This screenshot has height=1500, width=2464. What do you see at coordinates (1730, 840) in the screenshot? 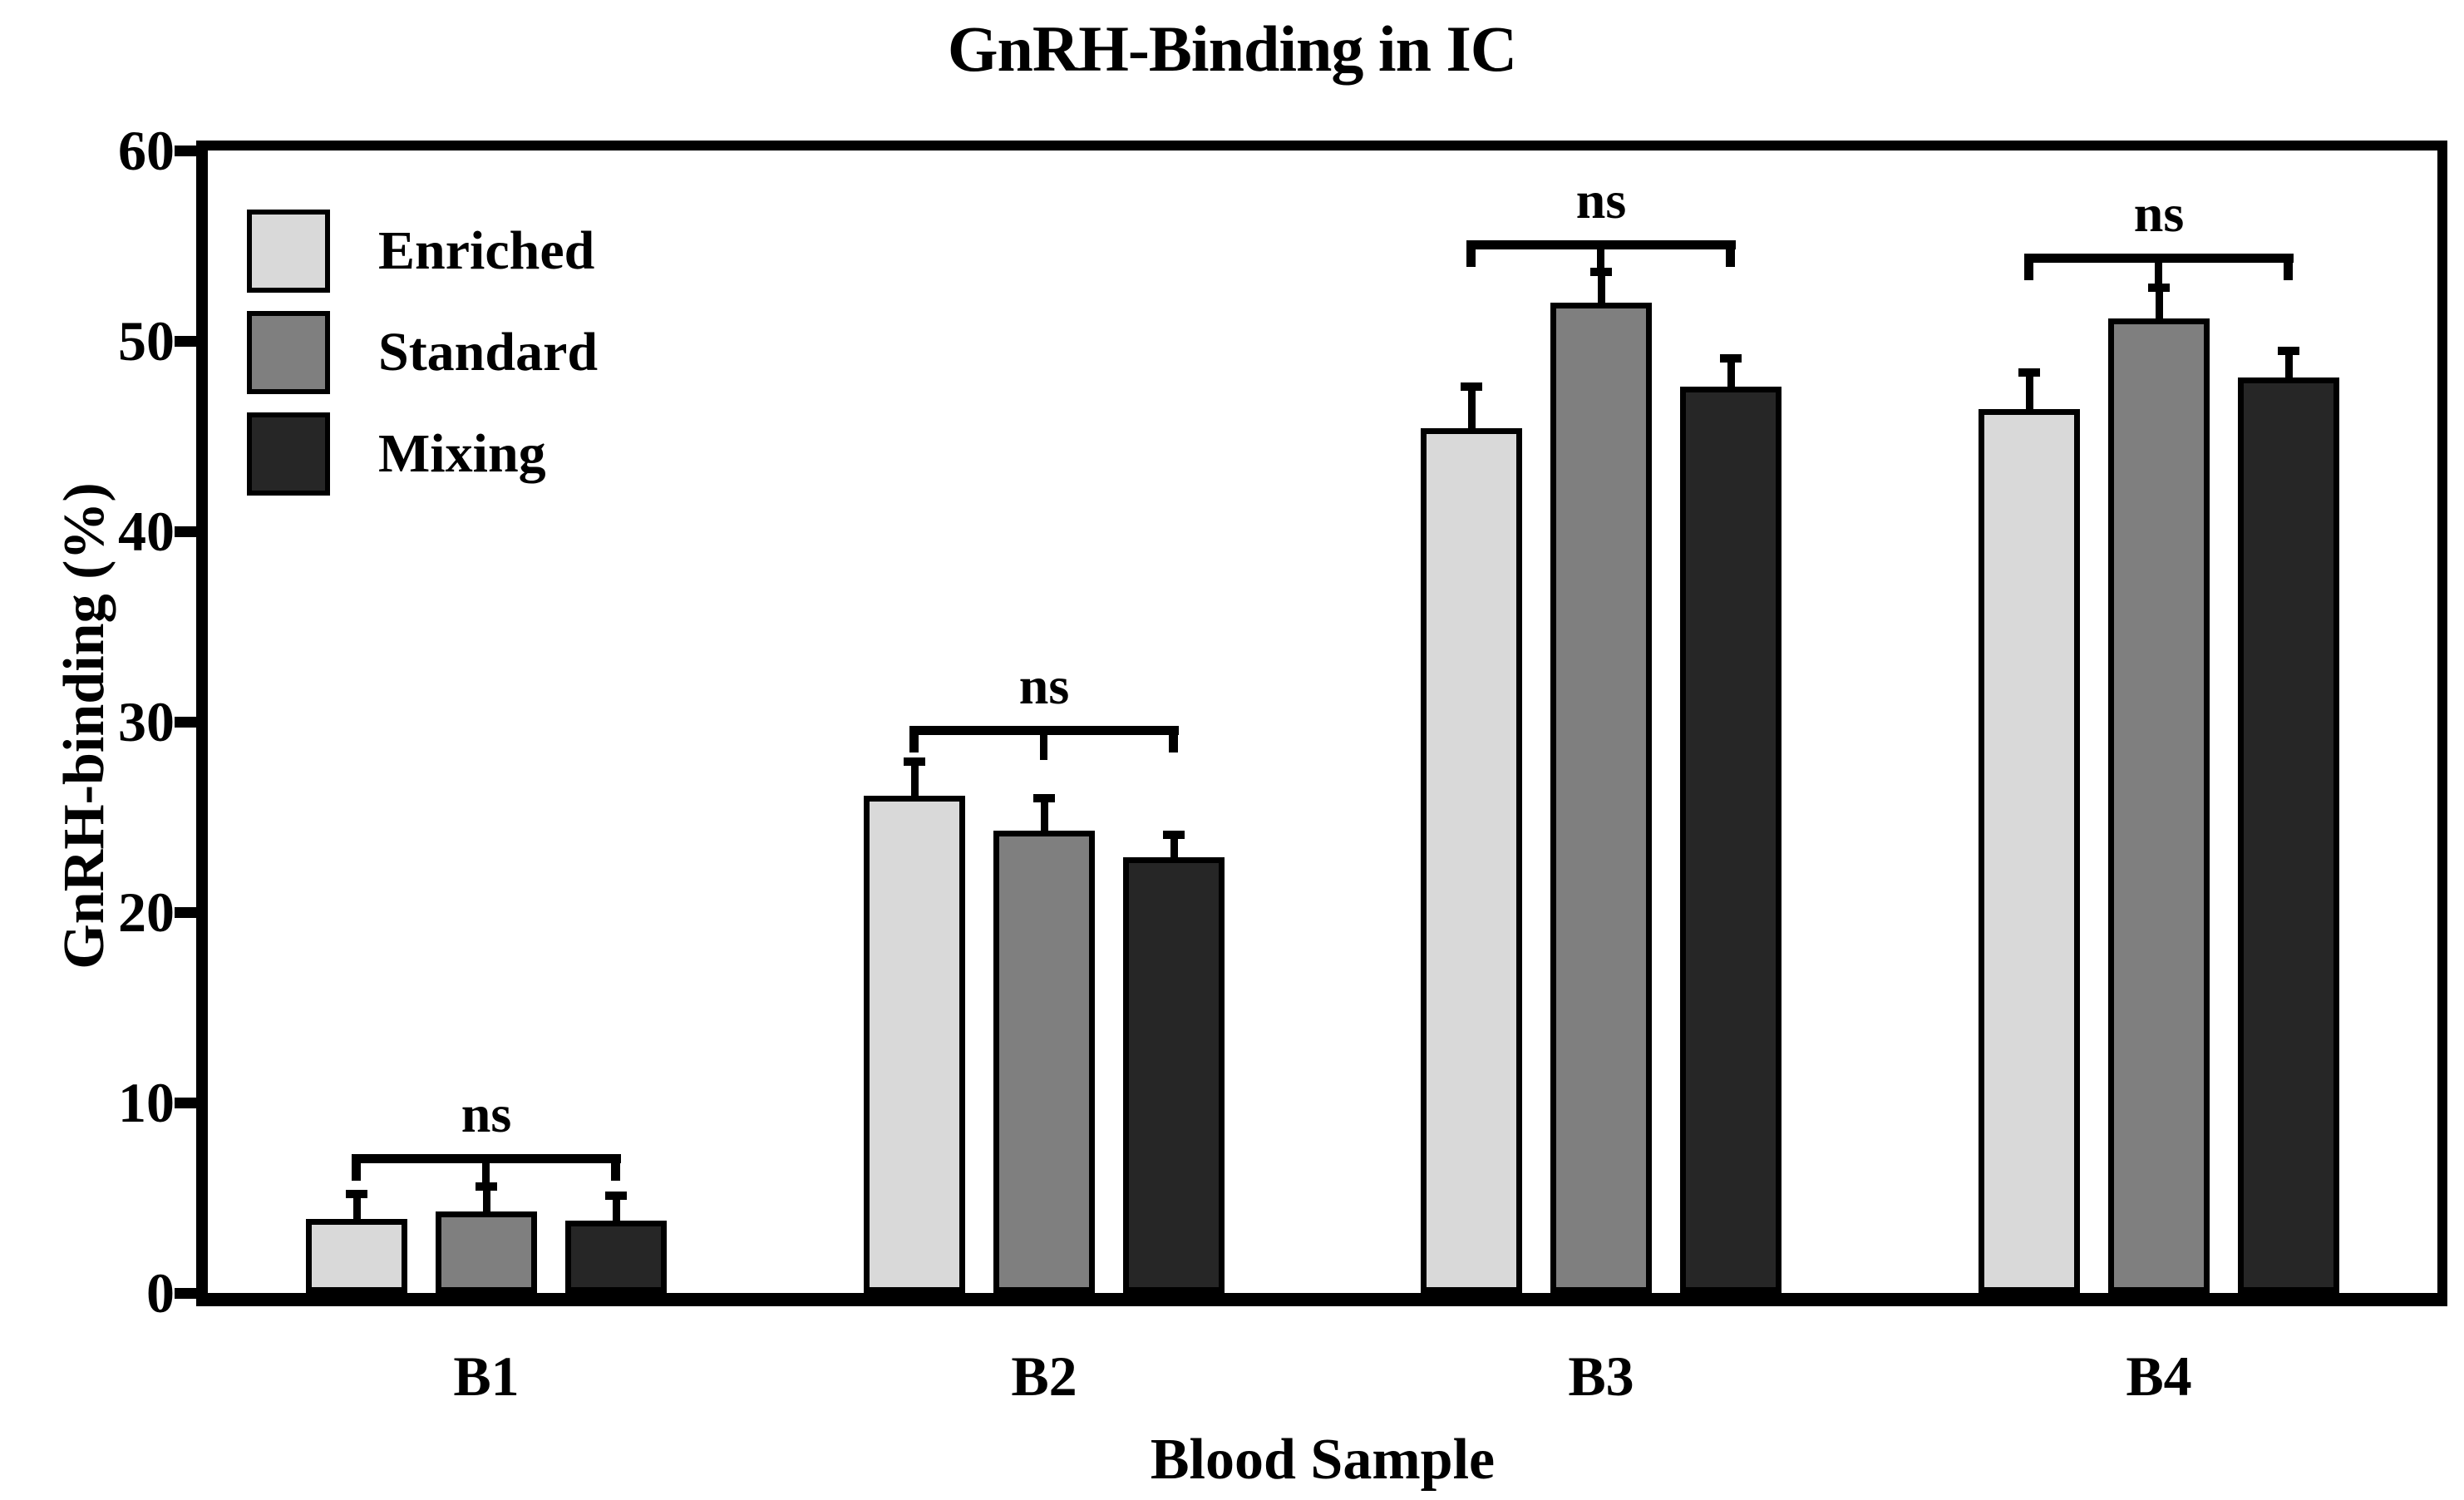
I see `bar-B3-mixing` at bounding box center [1730, 840].